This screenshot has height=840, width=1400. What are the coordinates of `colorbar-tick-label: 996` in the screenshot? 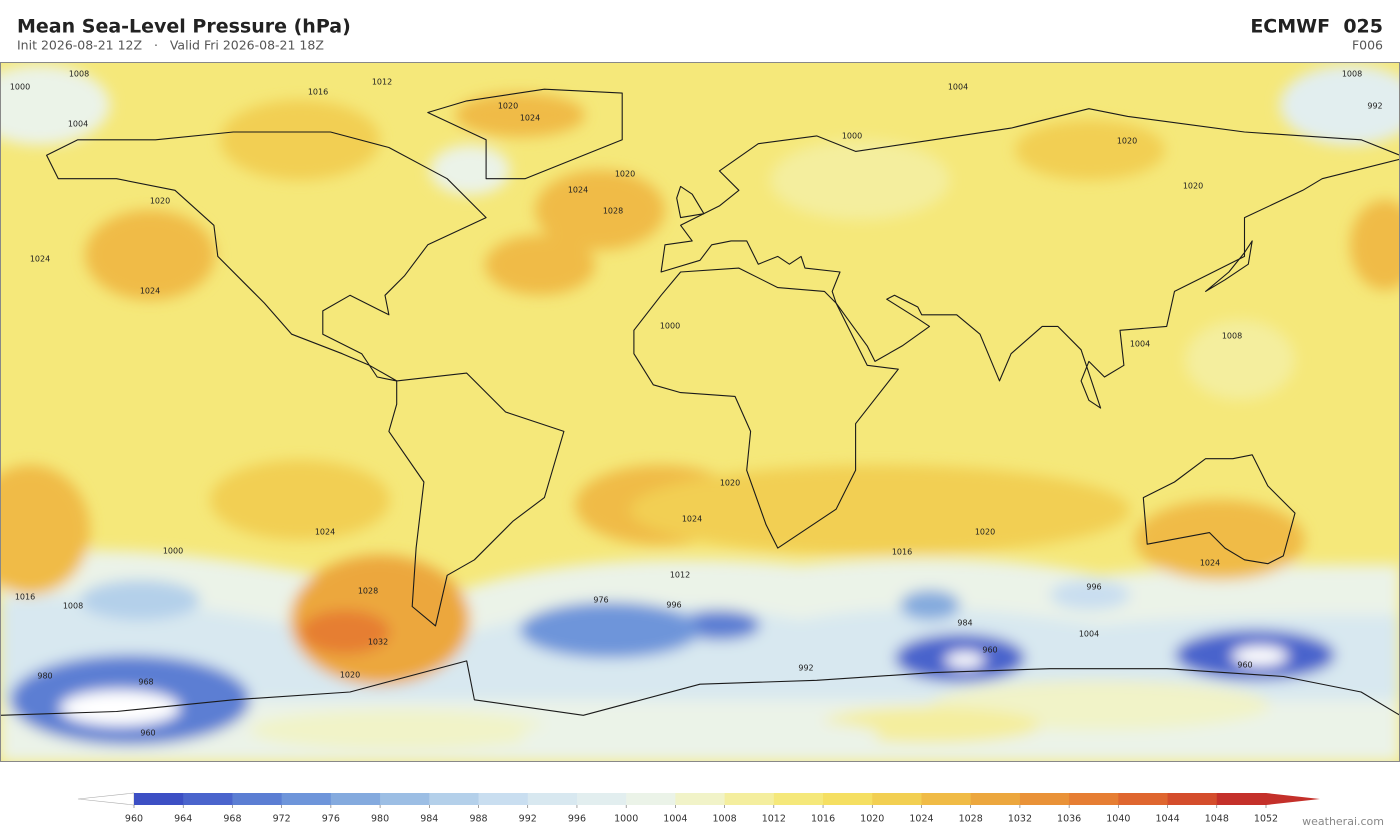 It's located at (577, 819).